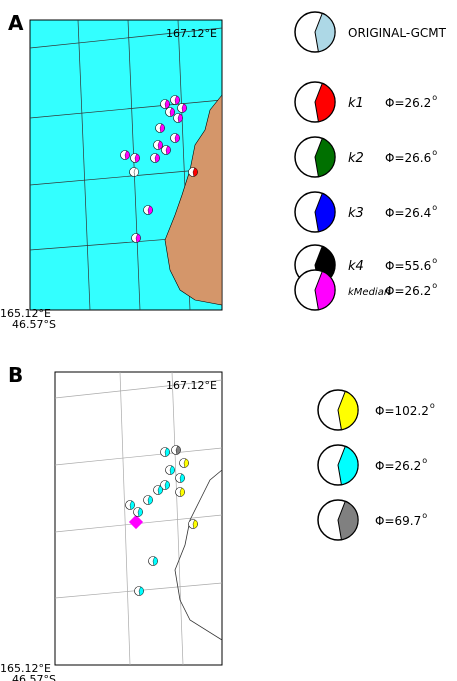  What do you see at coordinates (193, 200) in the screenshot?
I see `coast-a` at bounding box center [193, 200].